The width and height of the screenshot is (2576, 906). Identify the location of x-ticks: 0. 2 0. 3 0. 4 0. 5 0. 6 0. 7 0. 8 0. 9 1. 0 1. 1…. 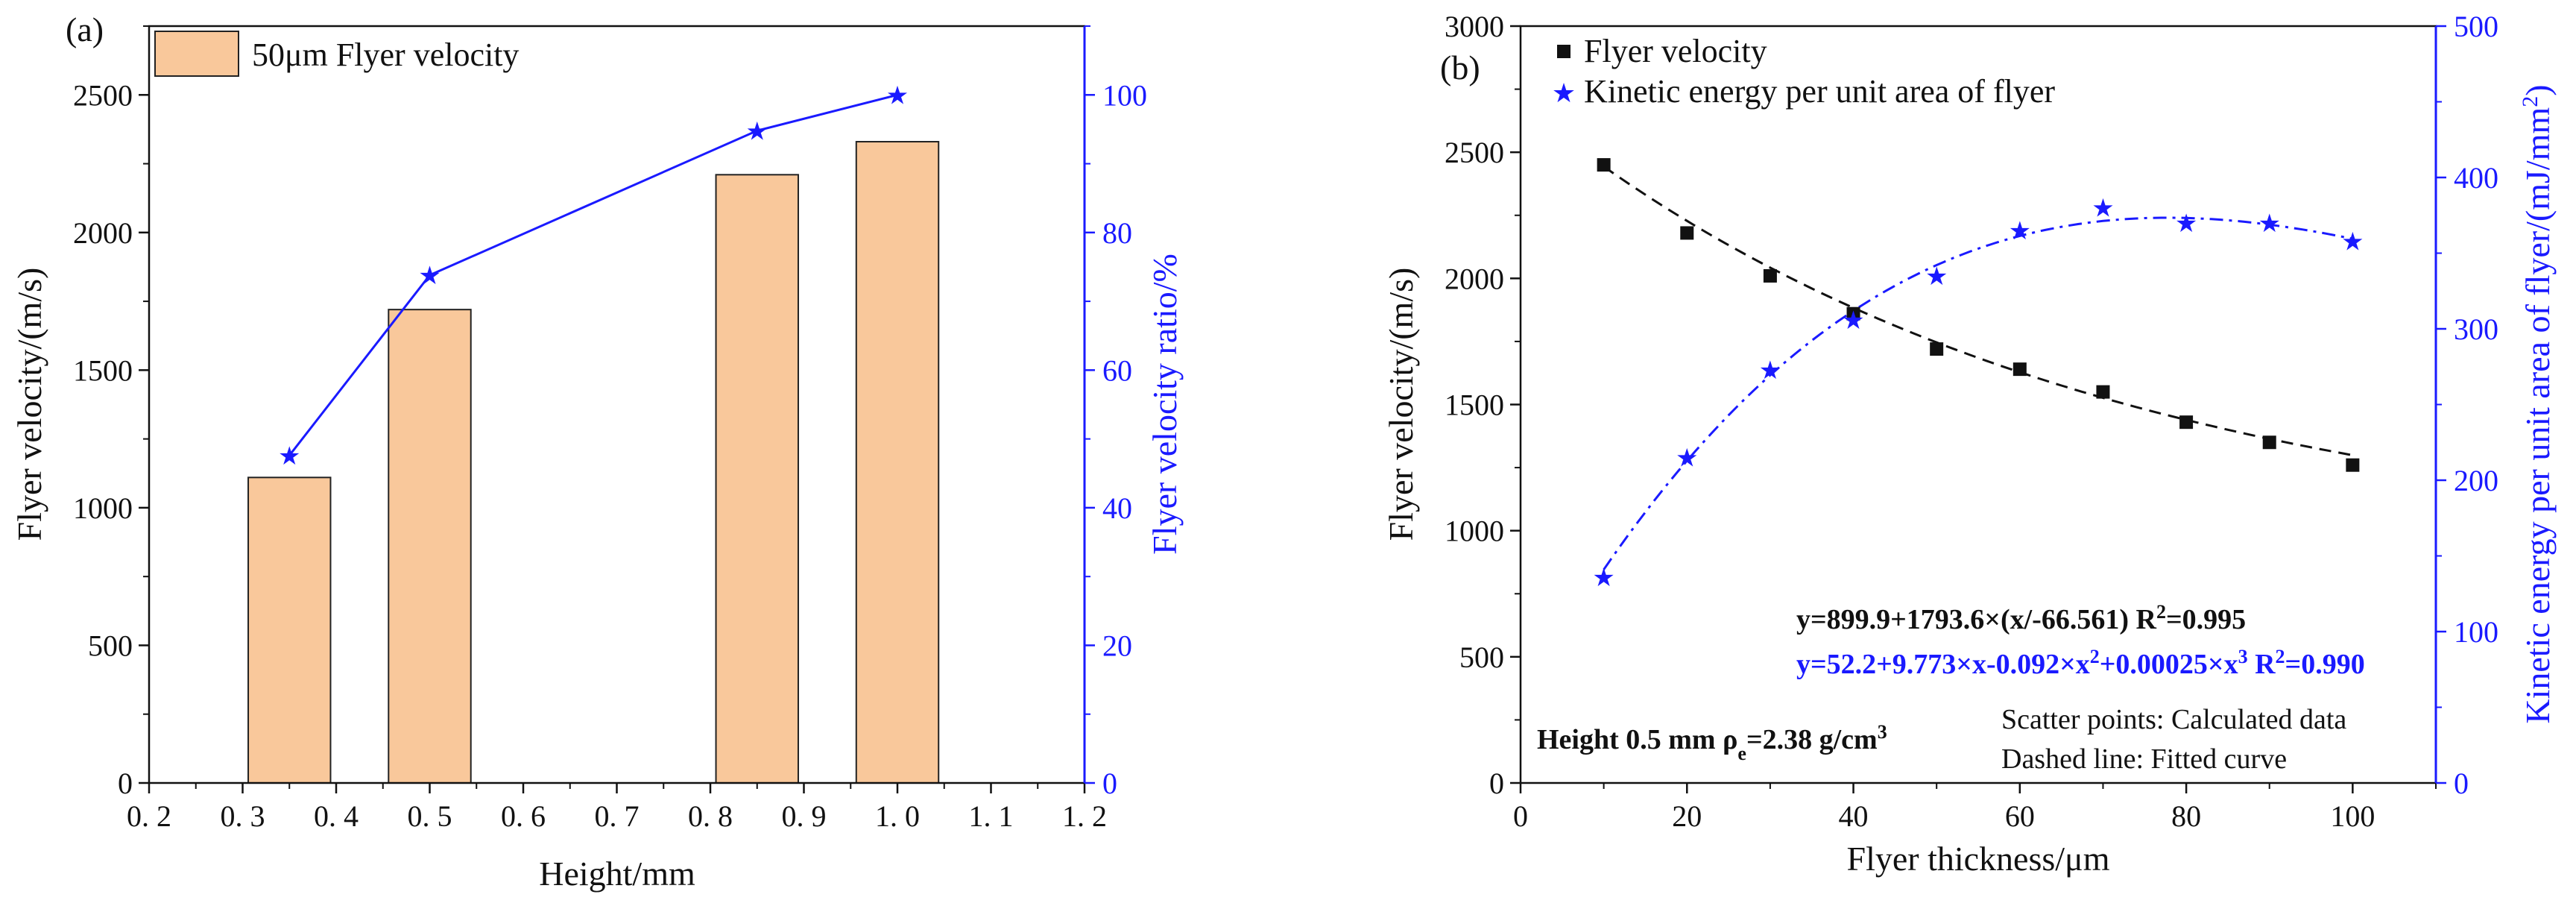
(617, 808).